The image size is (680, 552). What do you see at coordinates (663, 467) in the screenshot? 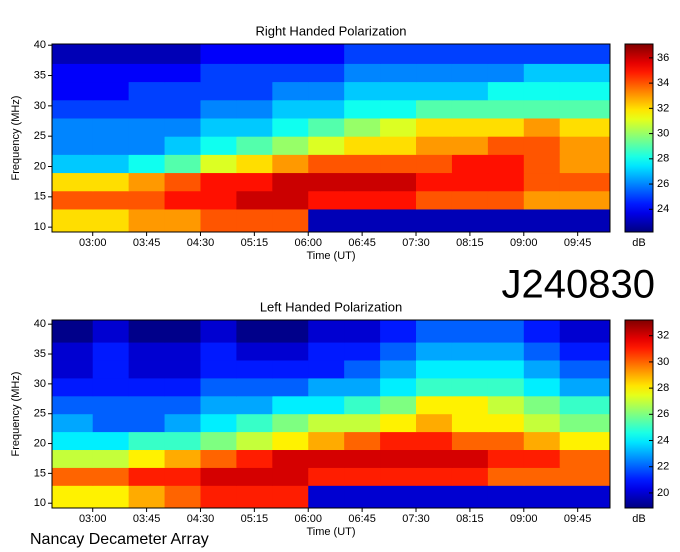
I see `colorbar-tick-label: 22` at bounding box center [663, 467].